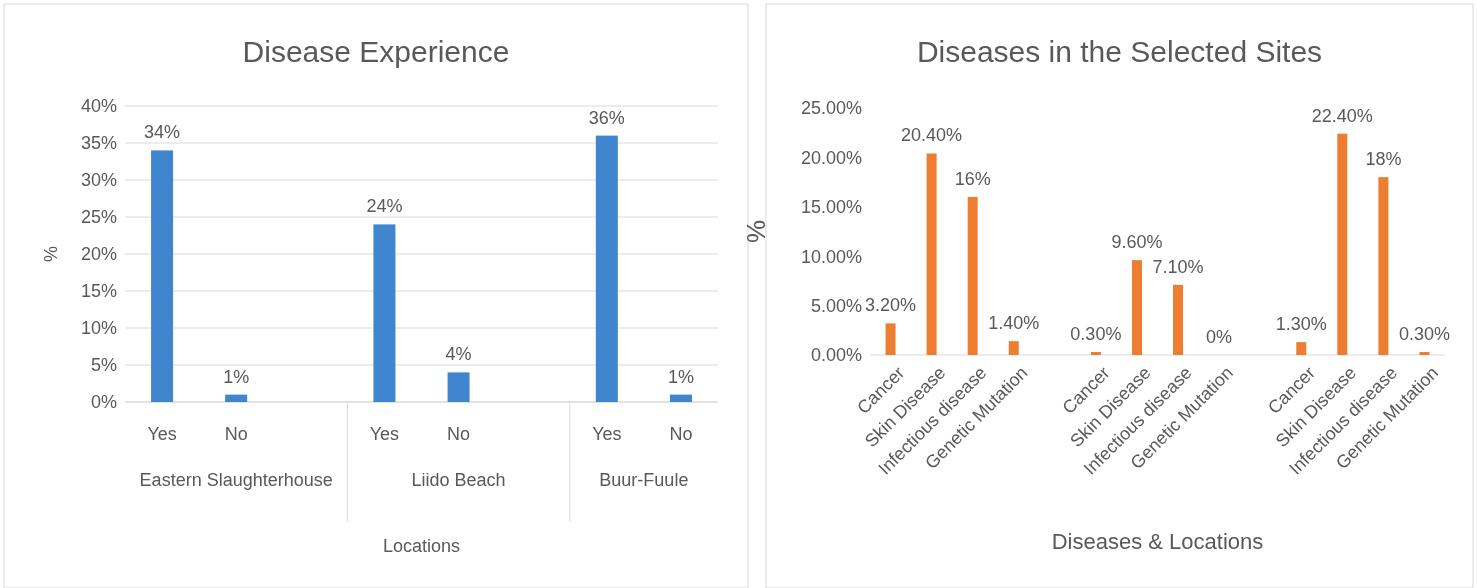  What do you see at coordinates (162, 132) in the screenshot?
I see `data-label: 34%` at bounding box center [162, 132].